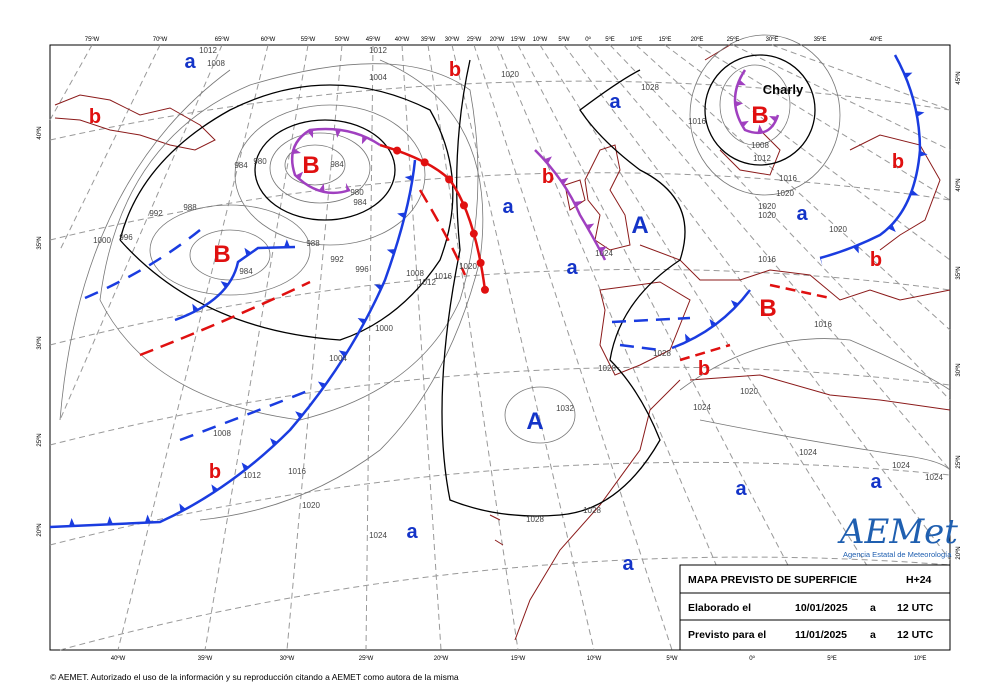  I want to click on latitude-label: 20ºN, so click(39, 529).